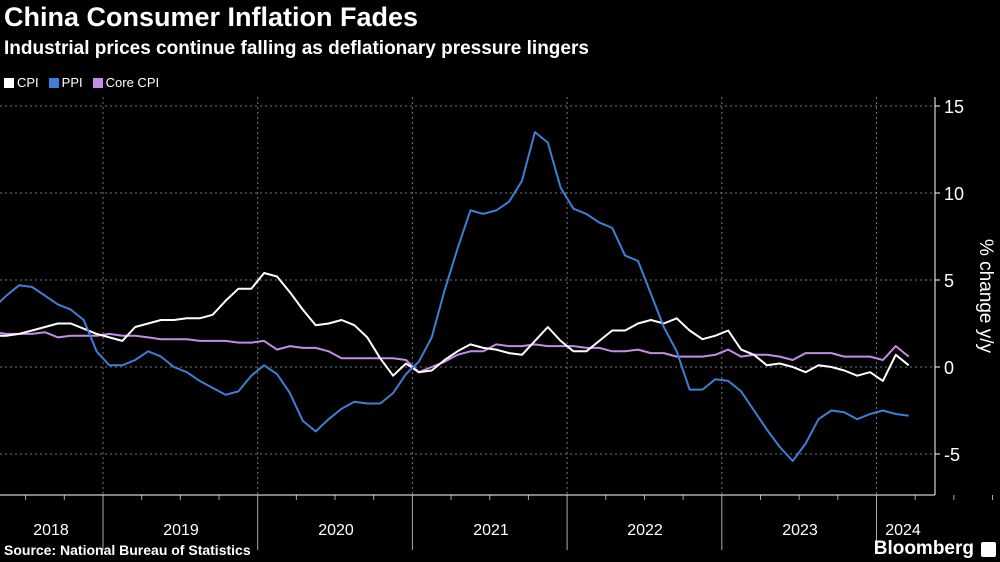  Describe the element at coordinates (988, 549) in the screenshot. I see `bloomberg-logo-icon` at that location.